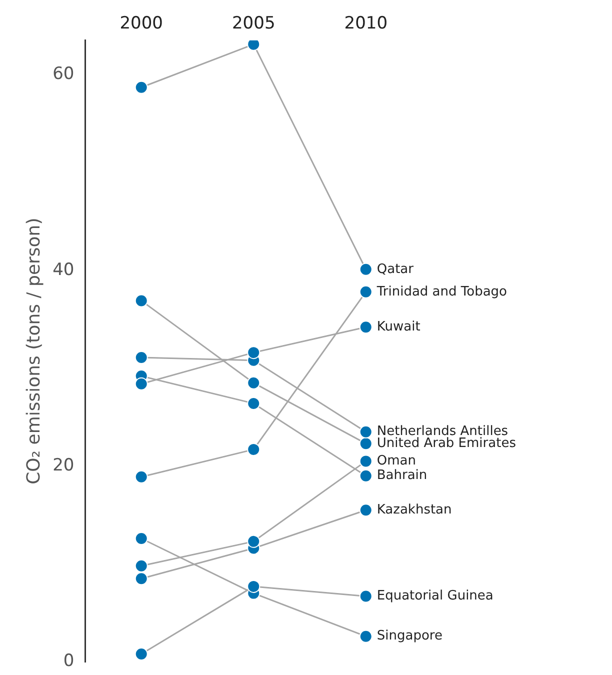 The width and height of the screenshot is (612, 675). What do you see at coordinates (409, 636) in the screenshot?
I see `series-label: Singapore` at bounding box center [409, 636].